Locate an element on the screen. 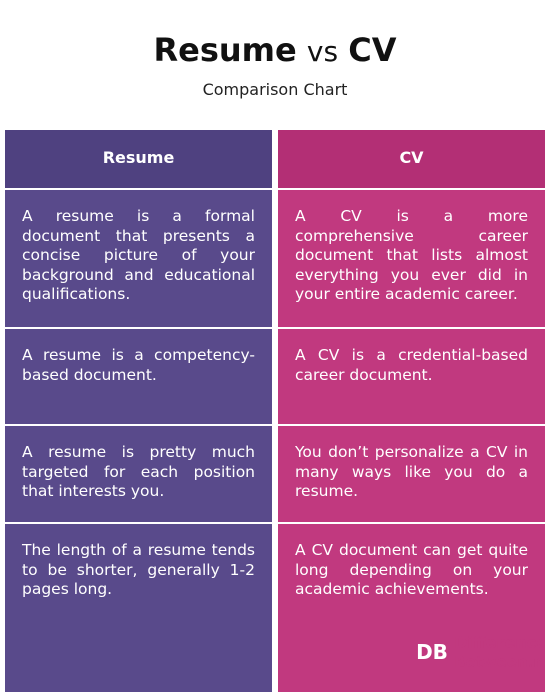  logo-line2: Between.net is located at coordinates (498, 662).